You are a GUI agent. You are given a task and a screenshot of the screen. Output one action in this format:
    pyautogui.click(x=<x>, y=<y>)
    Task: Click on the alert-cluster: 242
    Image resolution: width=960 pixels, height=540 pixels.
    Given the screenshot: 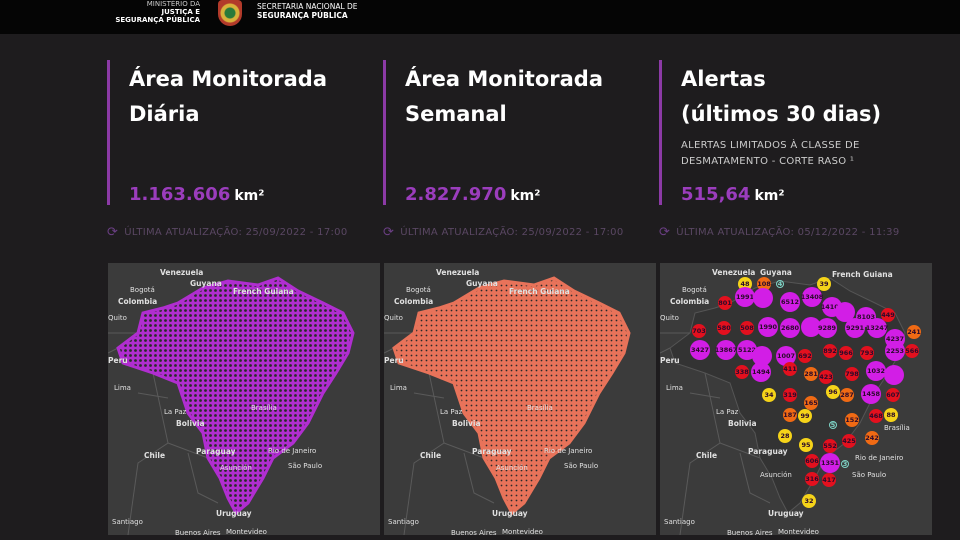 What is the action you would take?
    pyautogui.click(x=872, y=438)
    